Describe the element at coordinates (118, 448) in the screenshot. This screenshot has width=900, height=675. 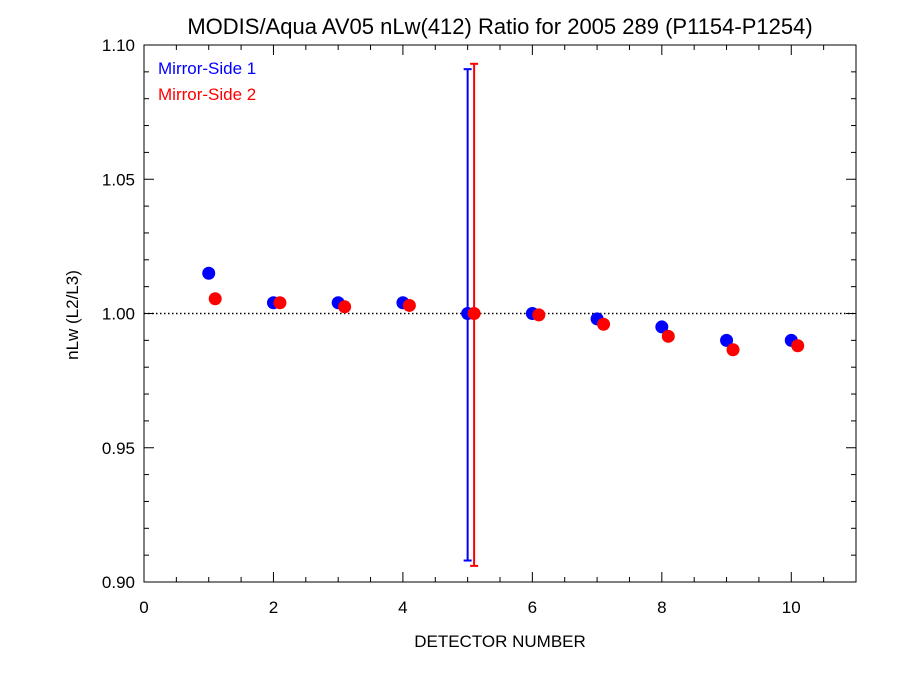
I see `y-tick-label: 0.95` at that location.